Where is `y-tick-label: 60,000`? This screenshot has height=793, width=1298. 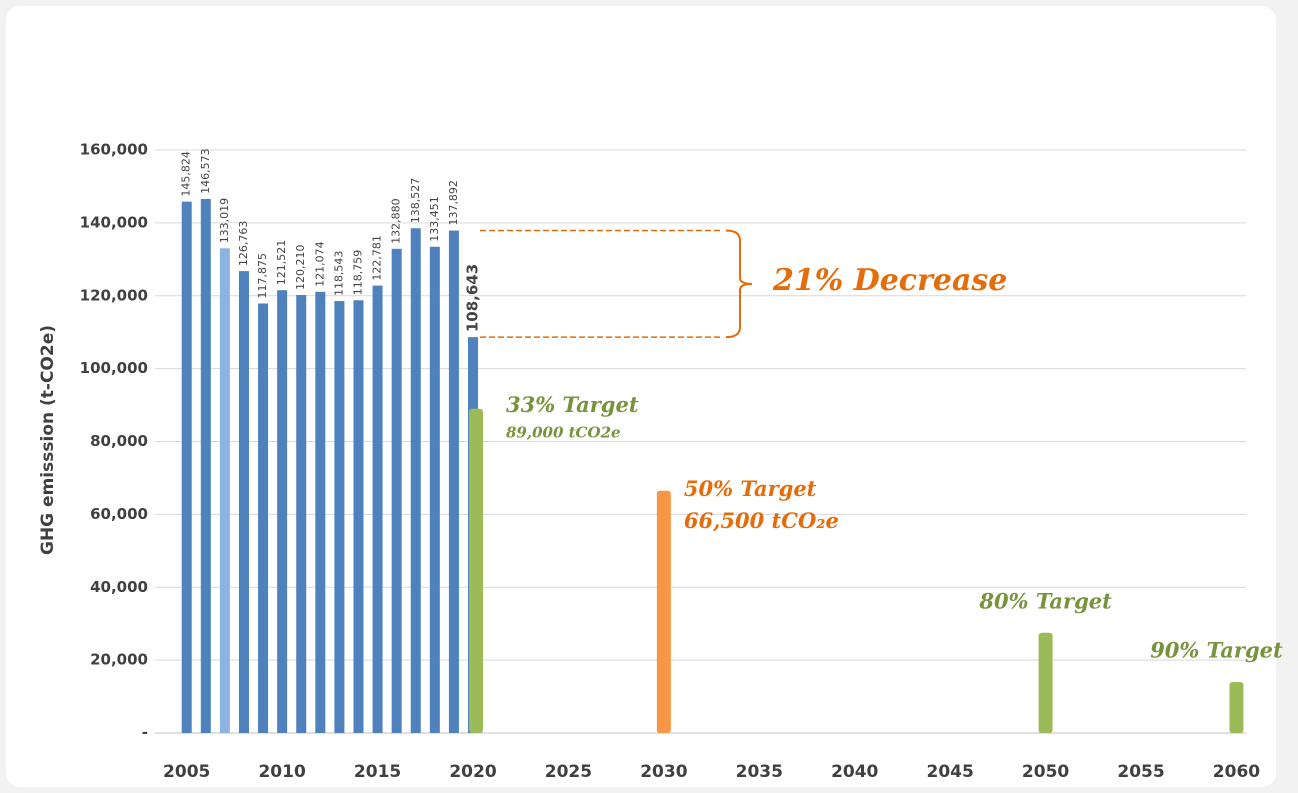
y-tick-label: 60,000 is located at coordinates (119, 514).